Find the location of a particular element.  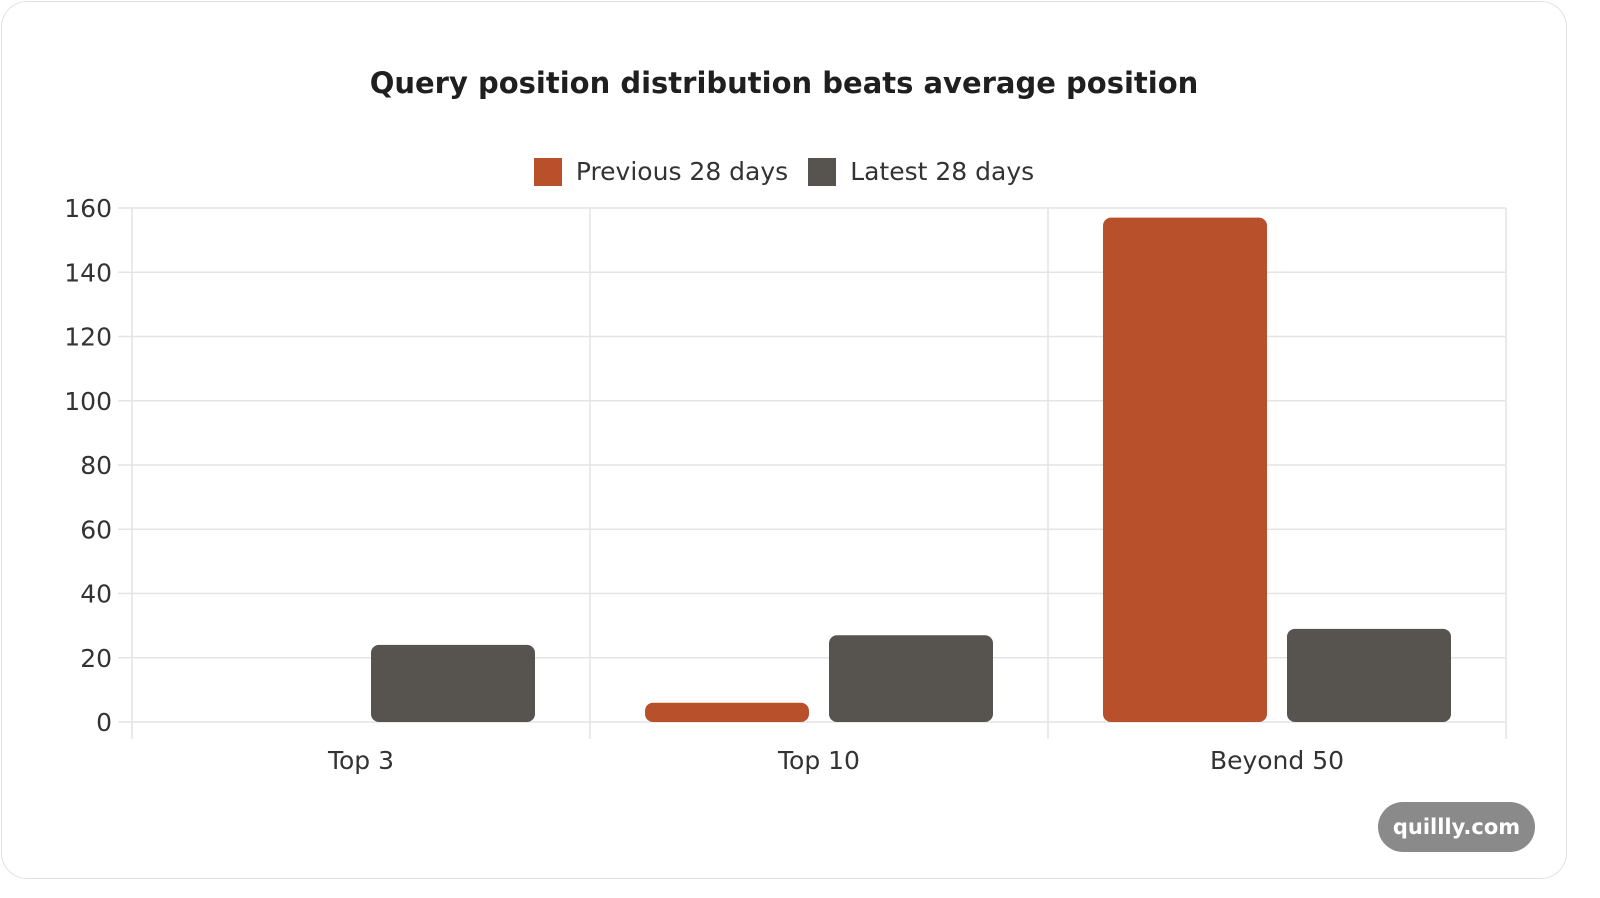

x-tick-label-beyond-50: Beyond 50 is located at coordinates (1277, 760).